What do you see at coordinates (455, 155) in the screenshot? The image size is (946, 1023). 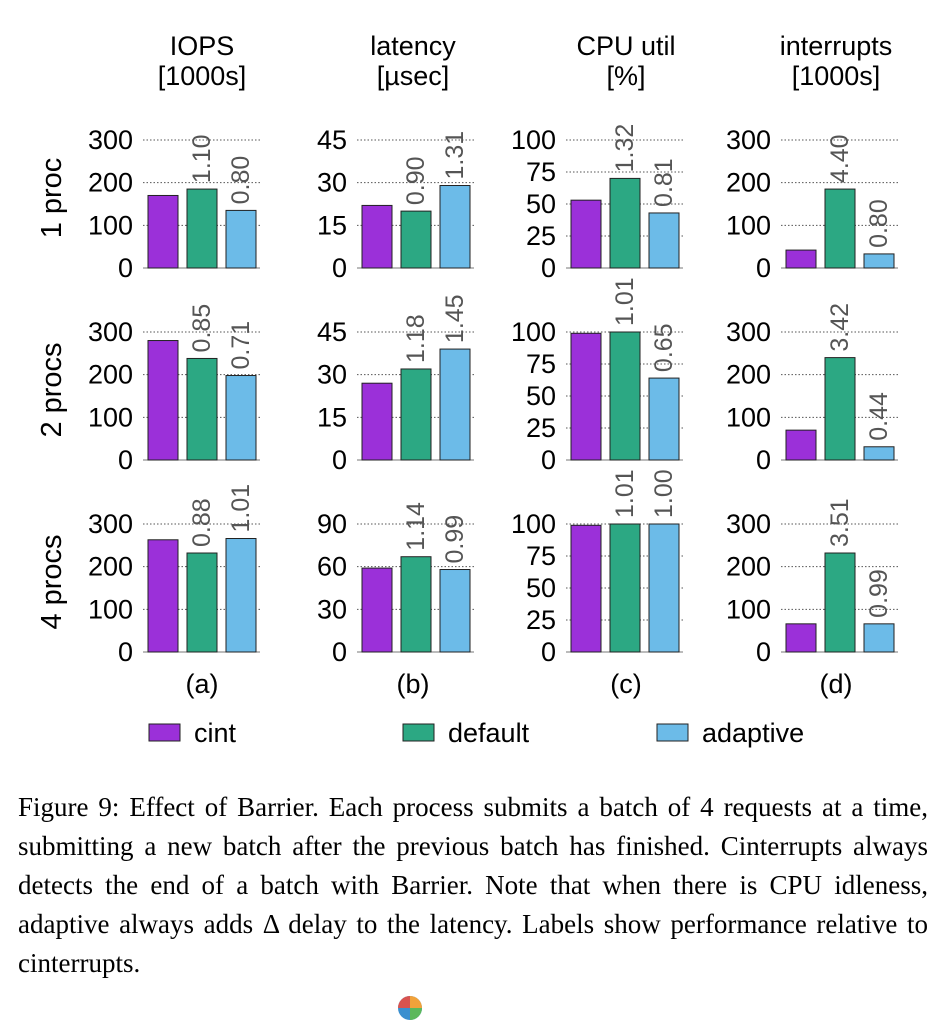 I see `bar-value-label: 1.31` at bounding box center [455, 155].